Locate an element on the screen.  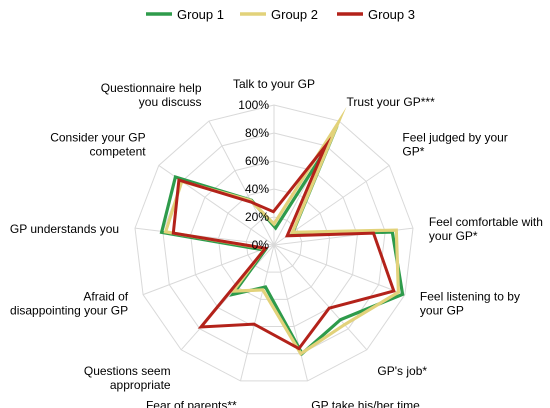
category-label: Fear of parents** is located at coordinates (191, 403).